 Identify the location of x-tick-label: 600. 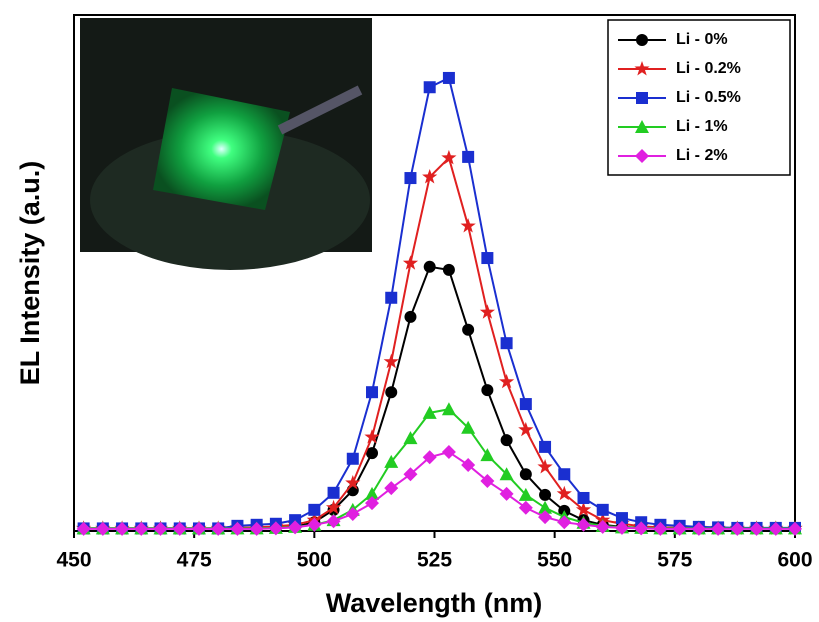
(794, 560).